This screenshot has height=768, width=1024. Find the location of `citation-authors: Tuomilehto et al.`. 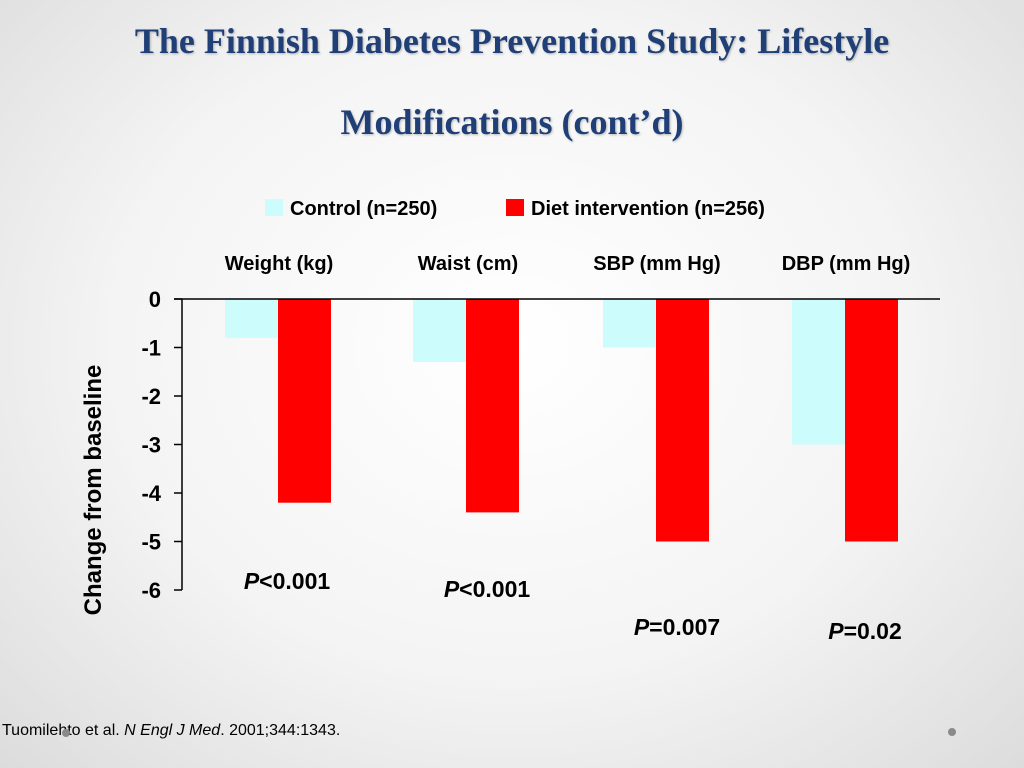

citation-authors: Tuomilehto et al. is located at coordinates (61, 730).